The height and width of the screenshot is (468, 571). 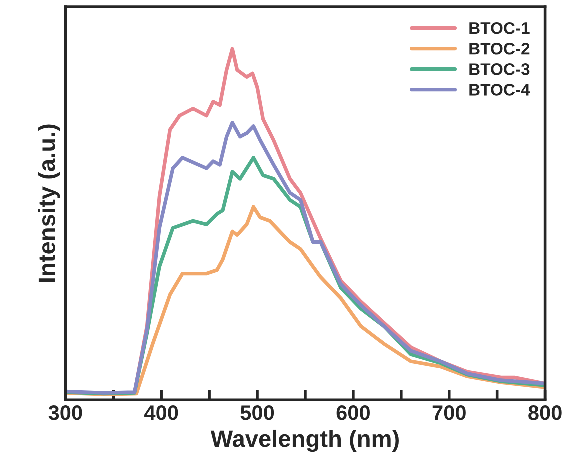 I want to click on x-tick-label: 800, so click(x=545, y=413).